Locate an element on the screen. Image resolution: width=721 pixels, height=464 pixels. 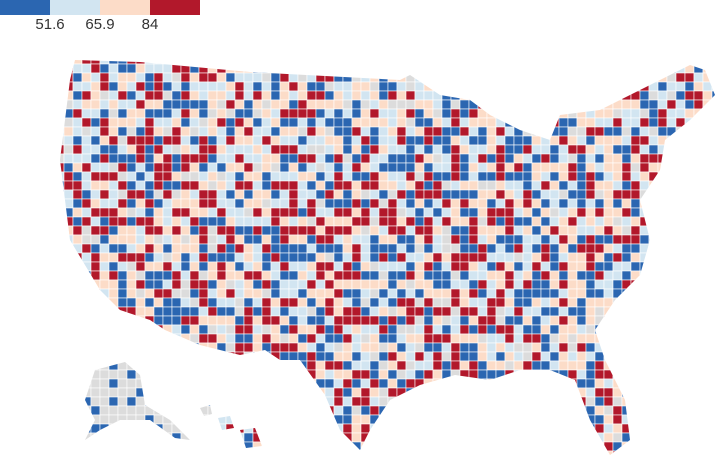
legend-label: 51.6 is located at coordinates (49, 24).